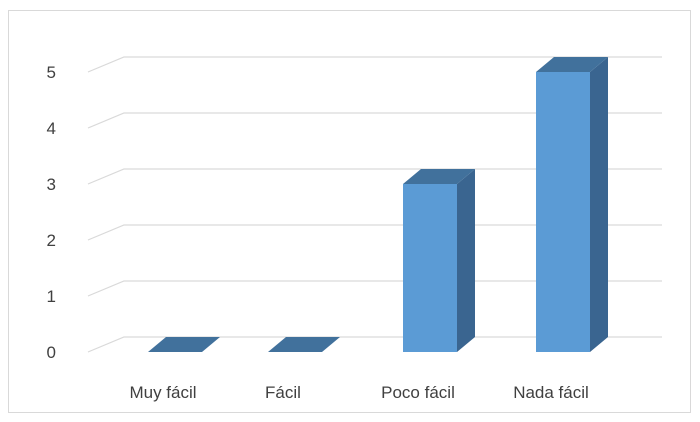 This screenshot has width=700, height=422. I want to click on x-category-label: Fácil, so click(283, 392).